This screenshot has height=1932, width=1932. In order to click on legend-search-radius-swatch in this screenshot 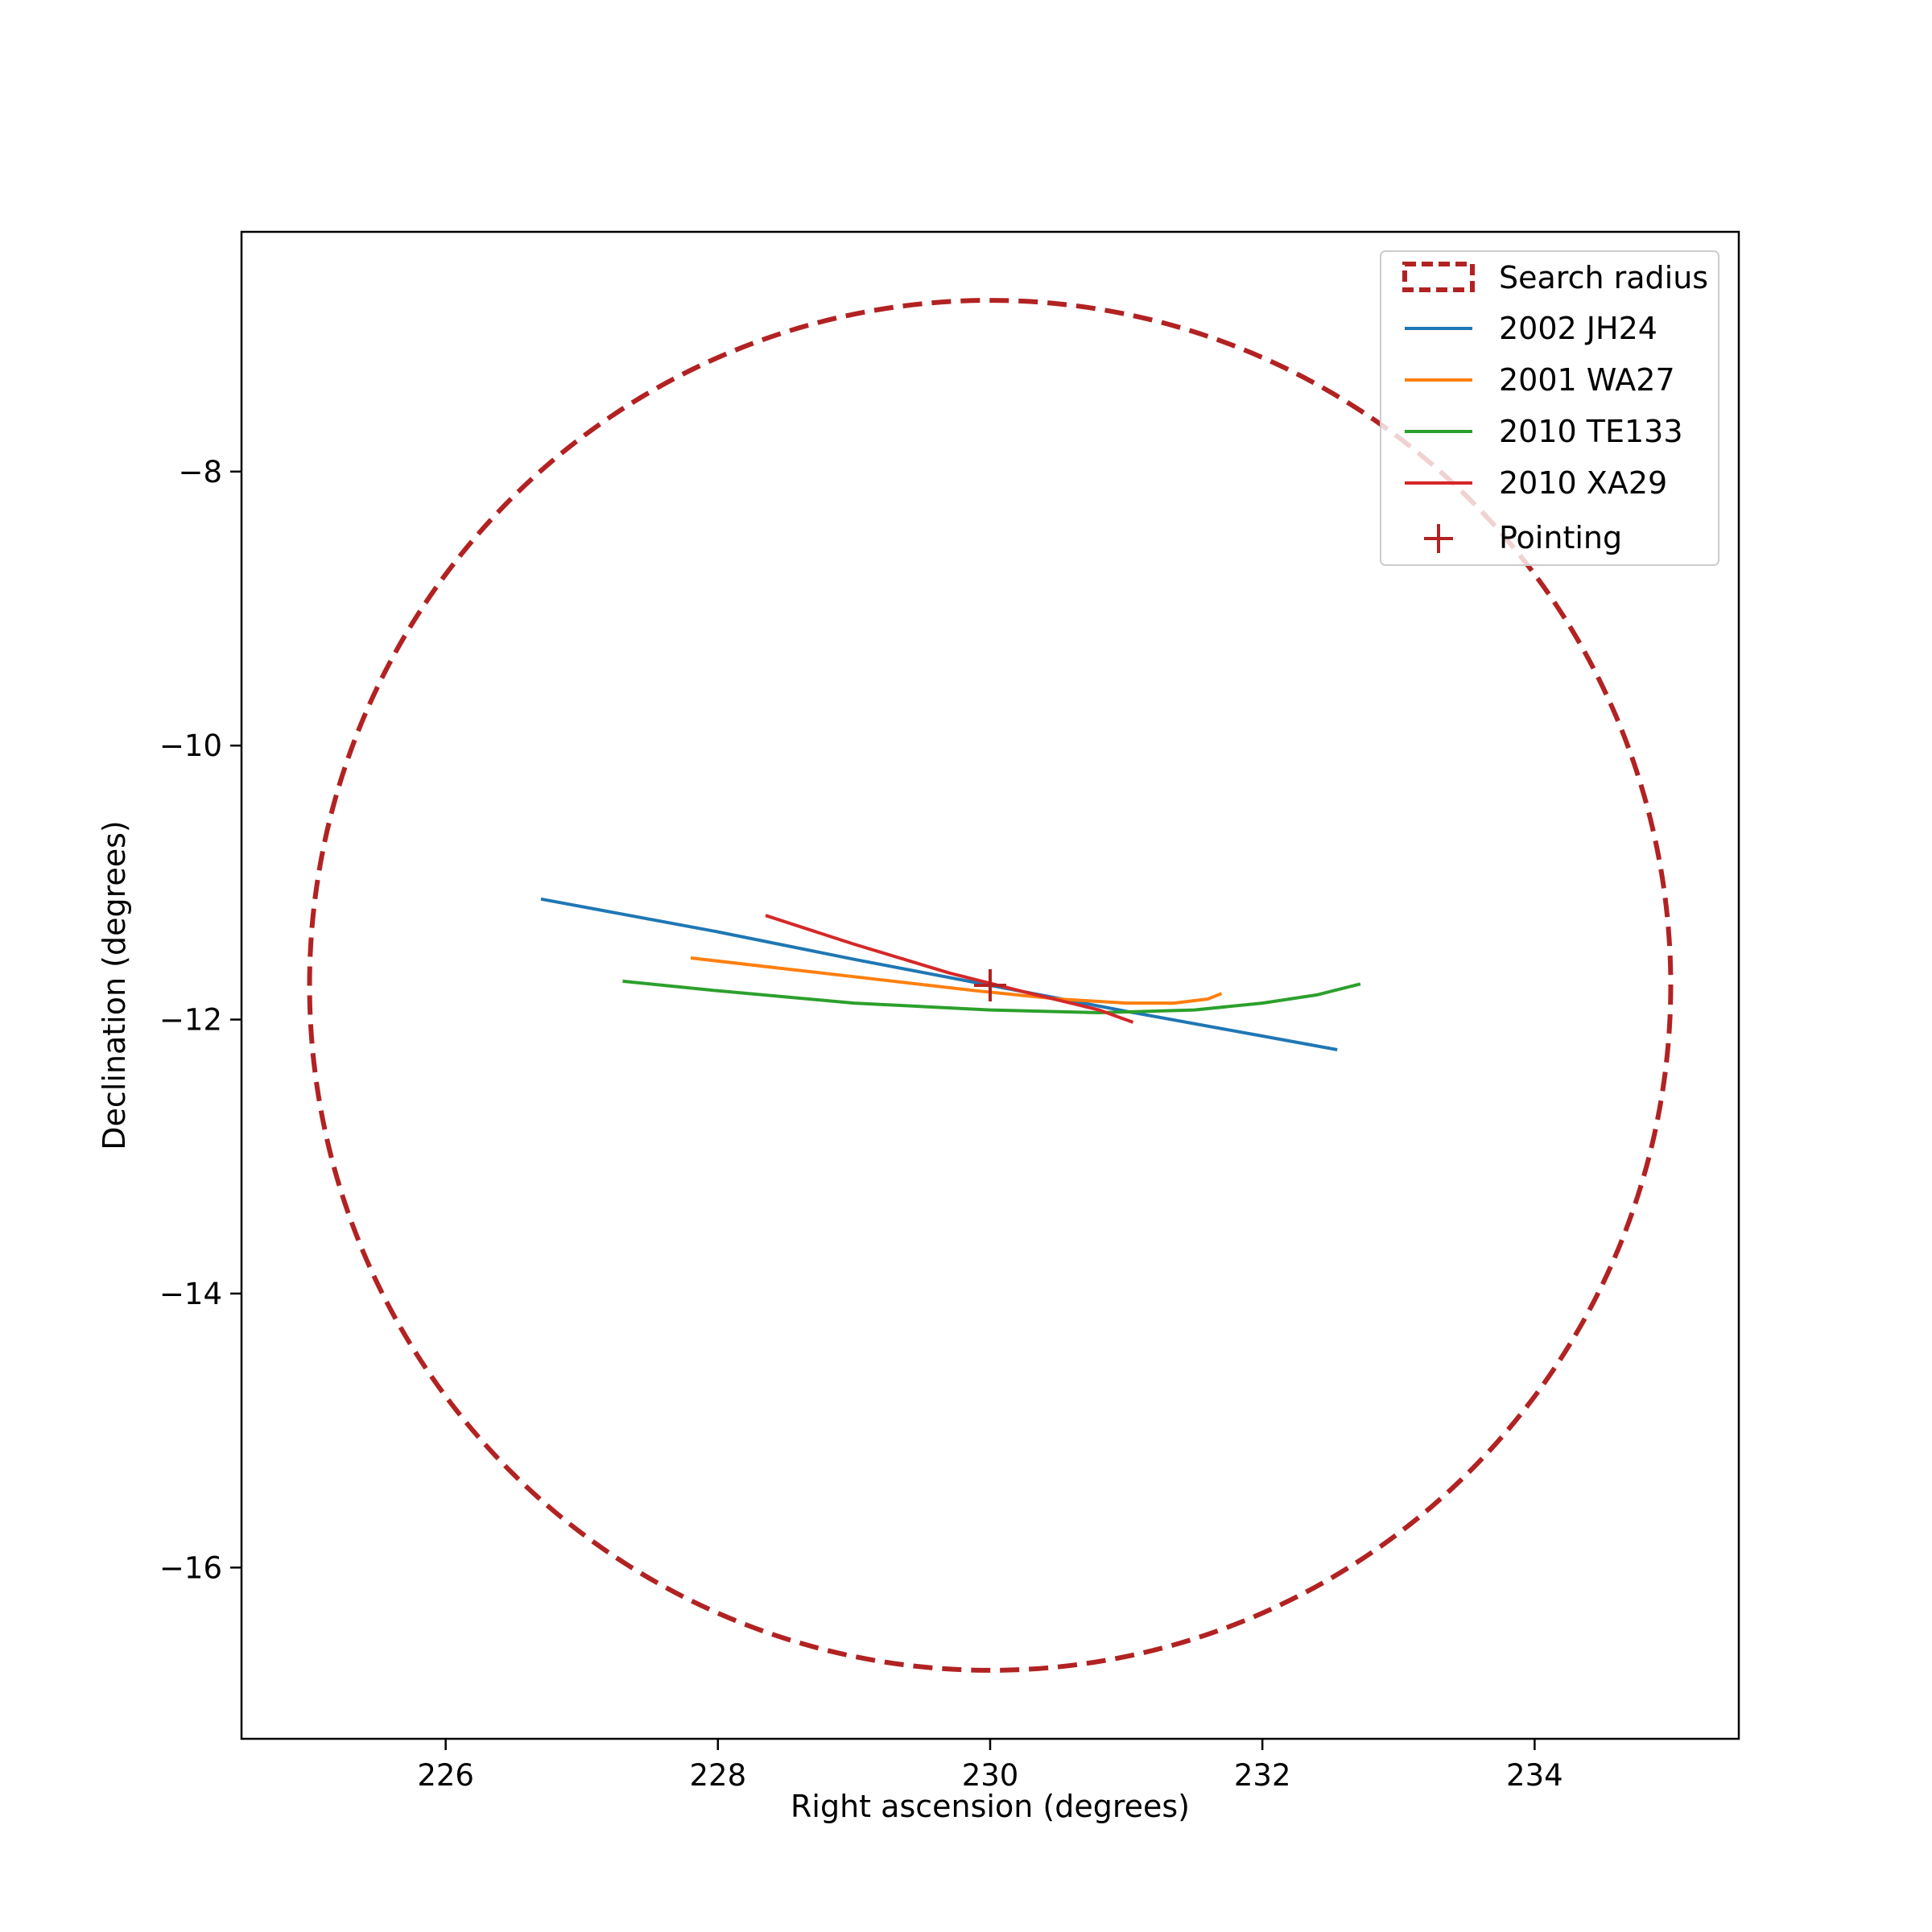, I will do `click(1438, 277)`.